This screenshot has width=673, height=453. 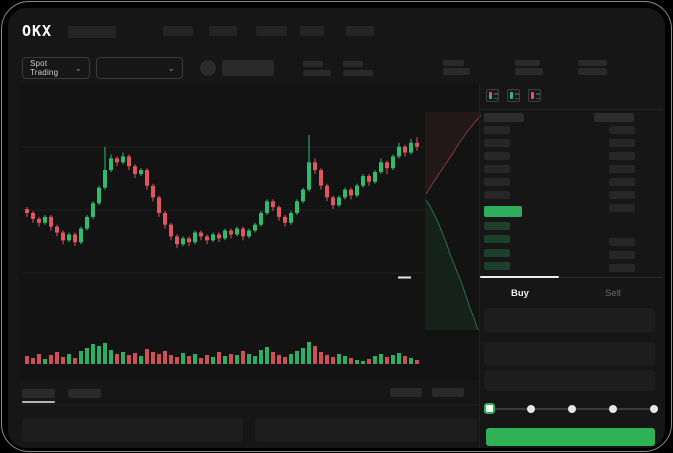 I want to click on nav-skeleton, so click(x=312, y=31).